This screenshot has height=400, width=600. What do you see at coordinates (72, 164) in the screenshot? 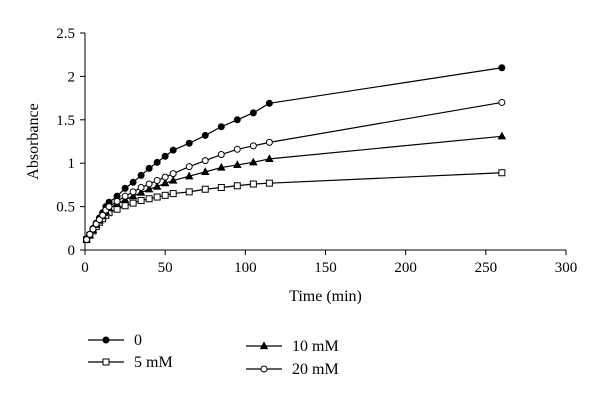
I see `y-tick-label: 1` at bounding box center [72, 164].